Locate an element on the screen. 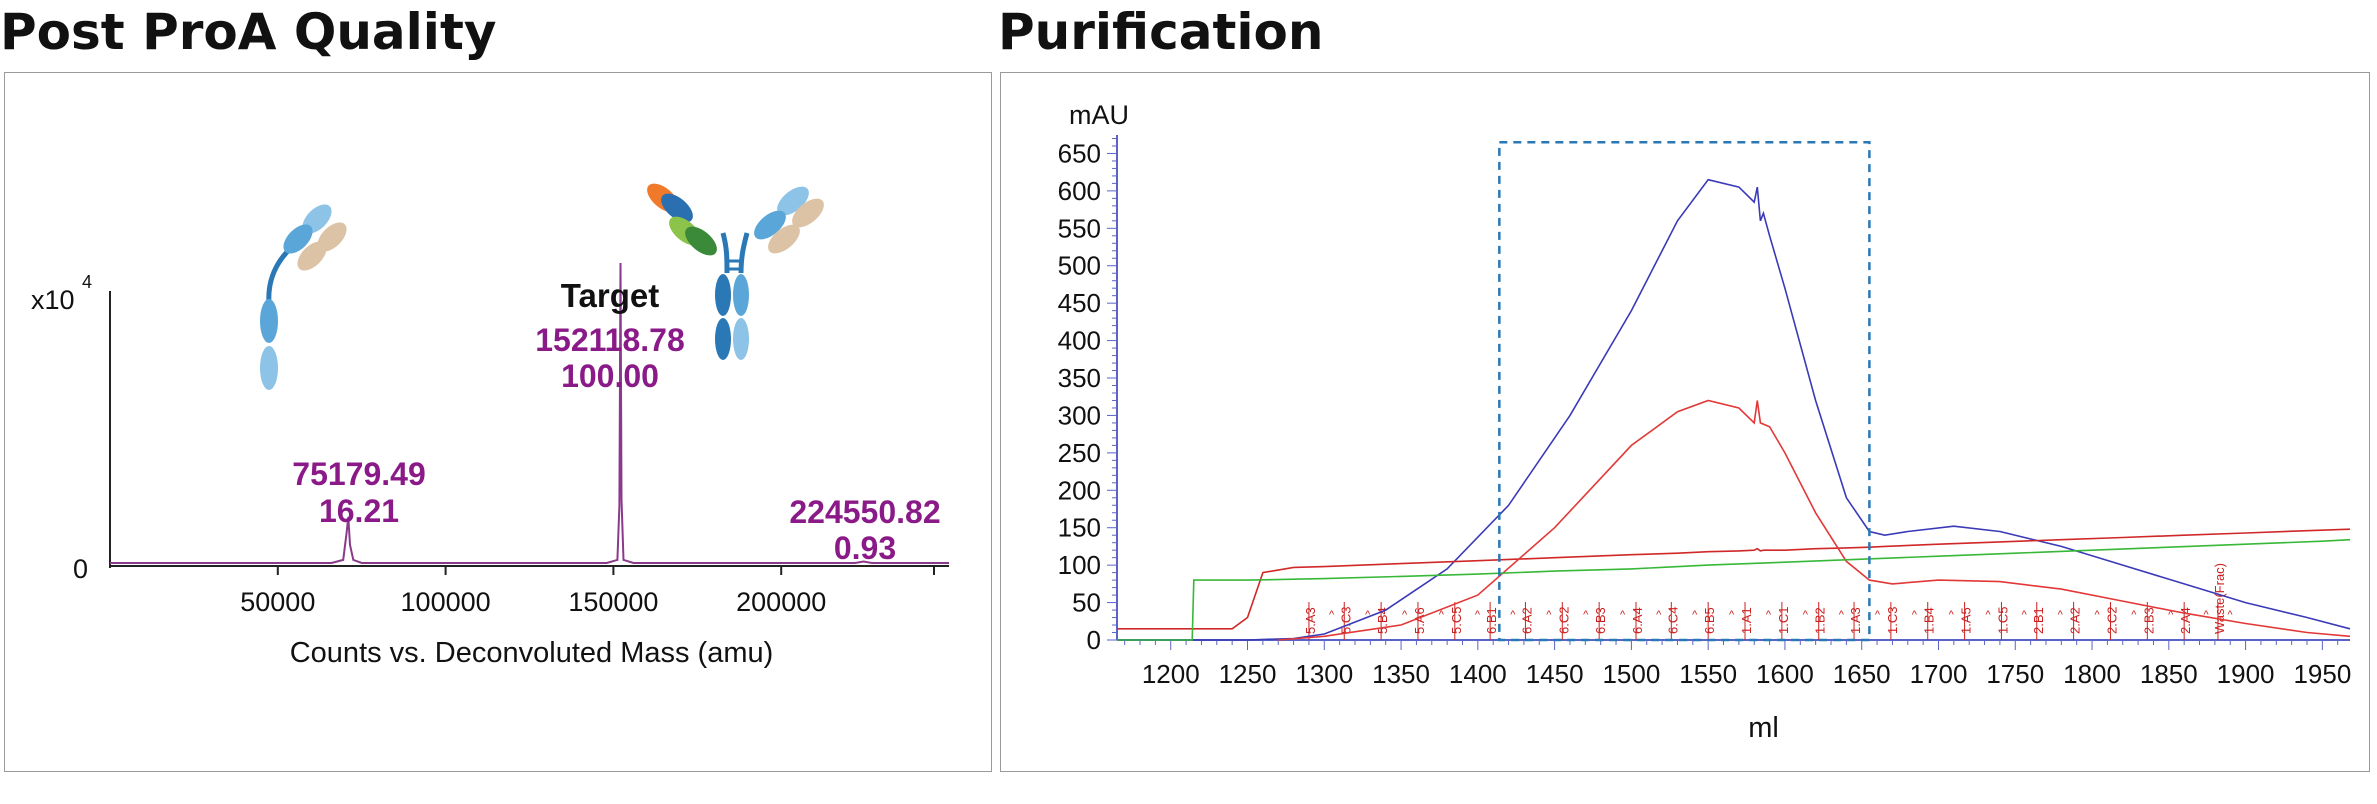  y-tick-label: 550 is located at coordinates (1079, 228).